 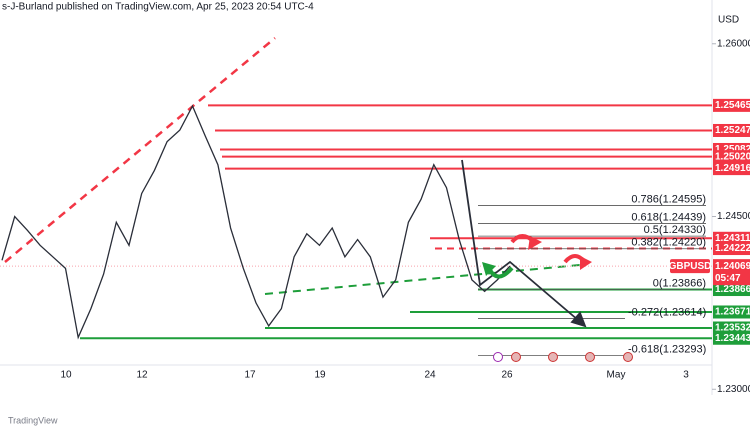 I want to click on arrow-head, so click(x=578, y=319).